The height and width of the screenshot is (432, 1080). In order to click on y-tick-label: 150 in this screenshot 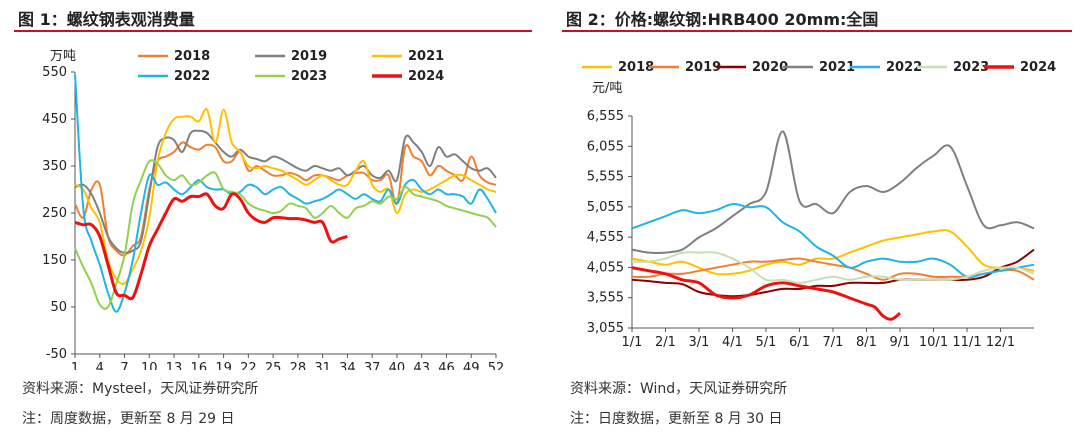, I will do `click(54, 260)`.